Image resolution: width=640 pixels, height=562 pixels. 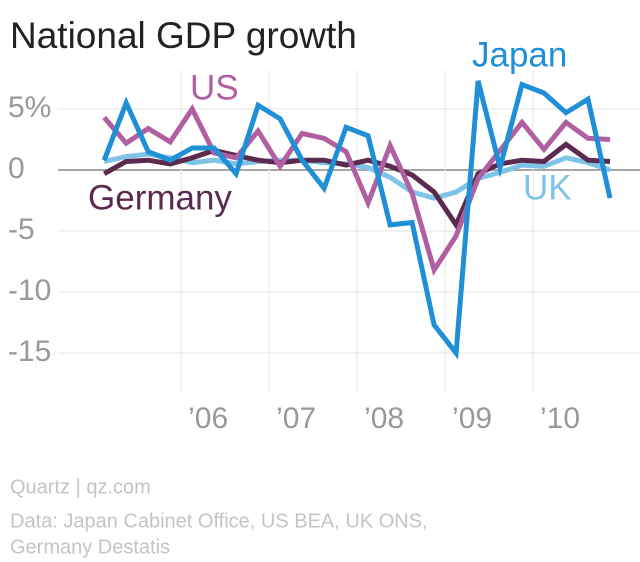 I want to click on footer: Germany Destatis, so click(x=90, y=547).